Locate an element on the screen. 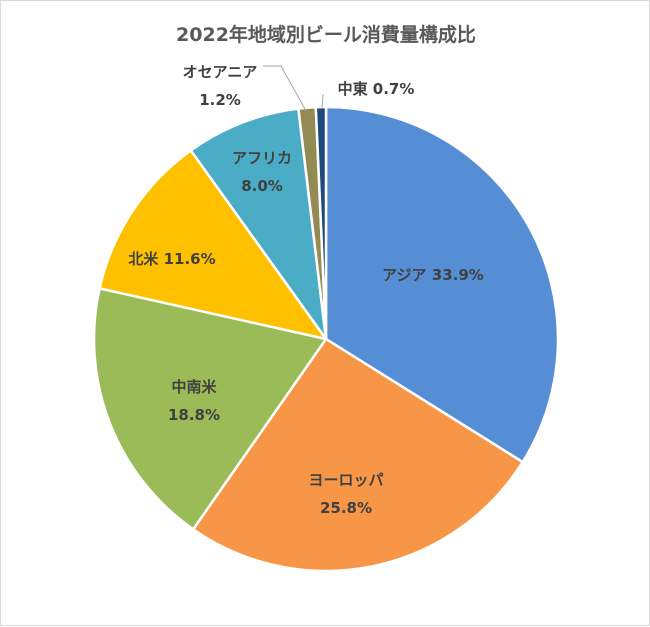 The height and width of the screenshot is (627, 650). data-label-7: 中東 0.7% is located at coordinates (376, 89).